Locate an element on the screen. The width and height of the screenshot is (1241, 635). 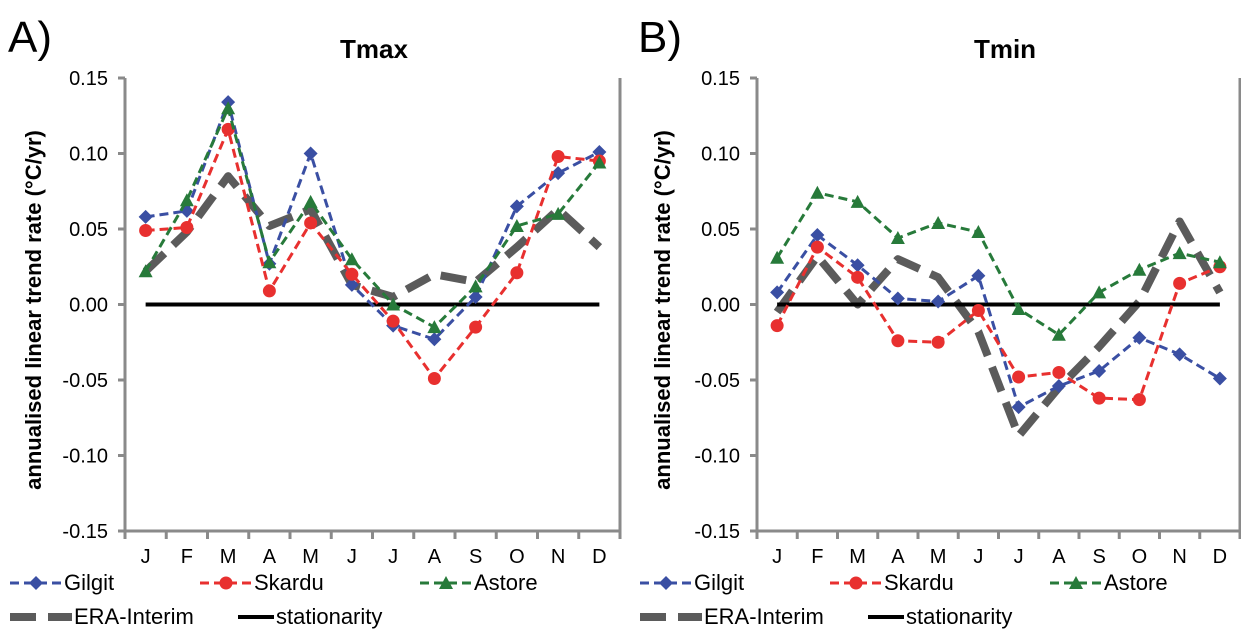
series-line-era-interim is located at coordinates (372, 236).